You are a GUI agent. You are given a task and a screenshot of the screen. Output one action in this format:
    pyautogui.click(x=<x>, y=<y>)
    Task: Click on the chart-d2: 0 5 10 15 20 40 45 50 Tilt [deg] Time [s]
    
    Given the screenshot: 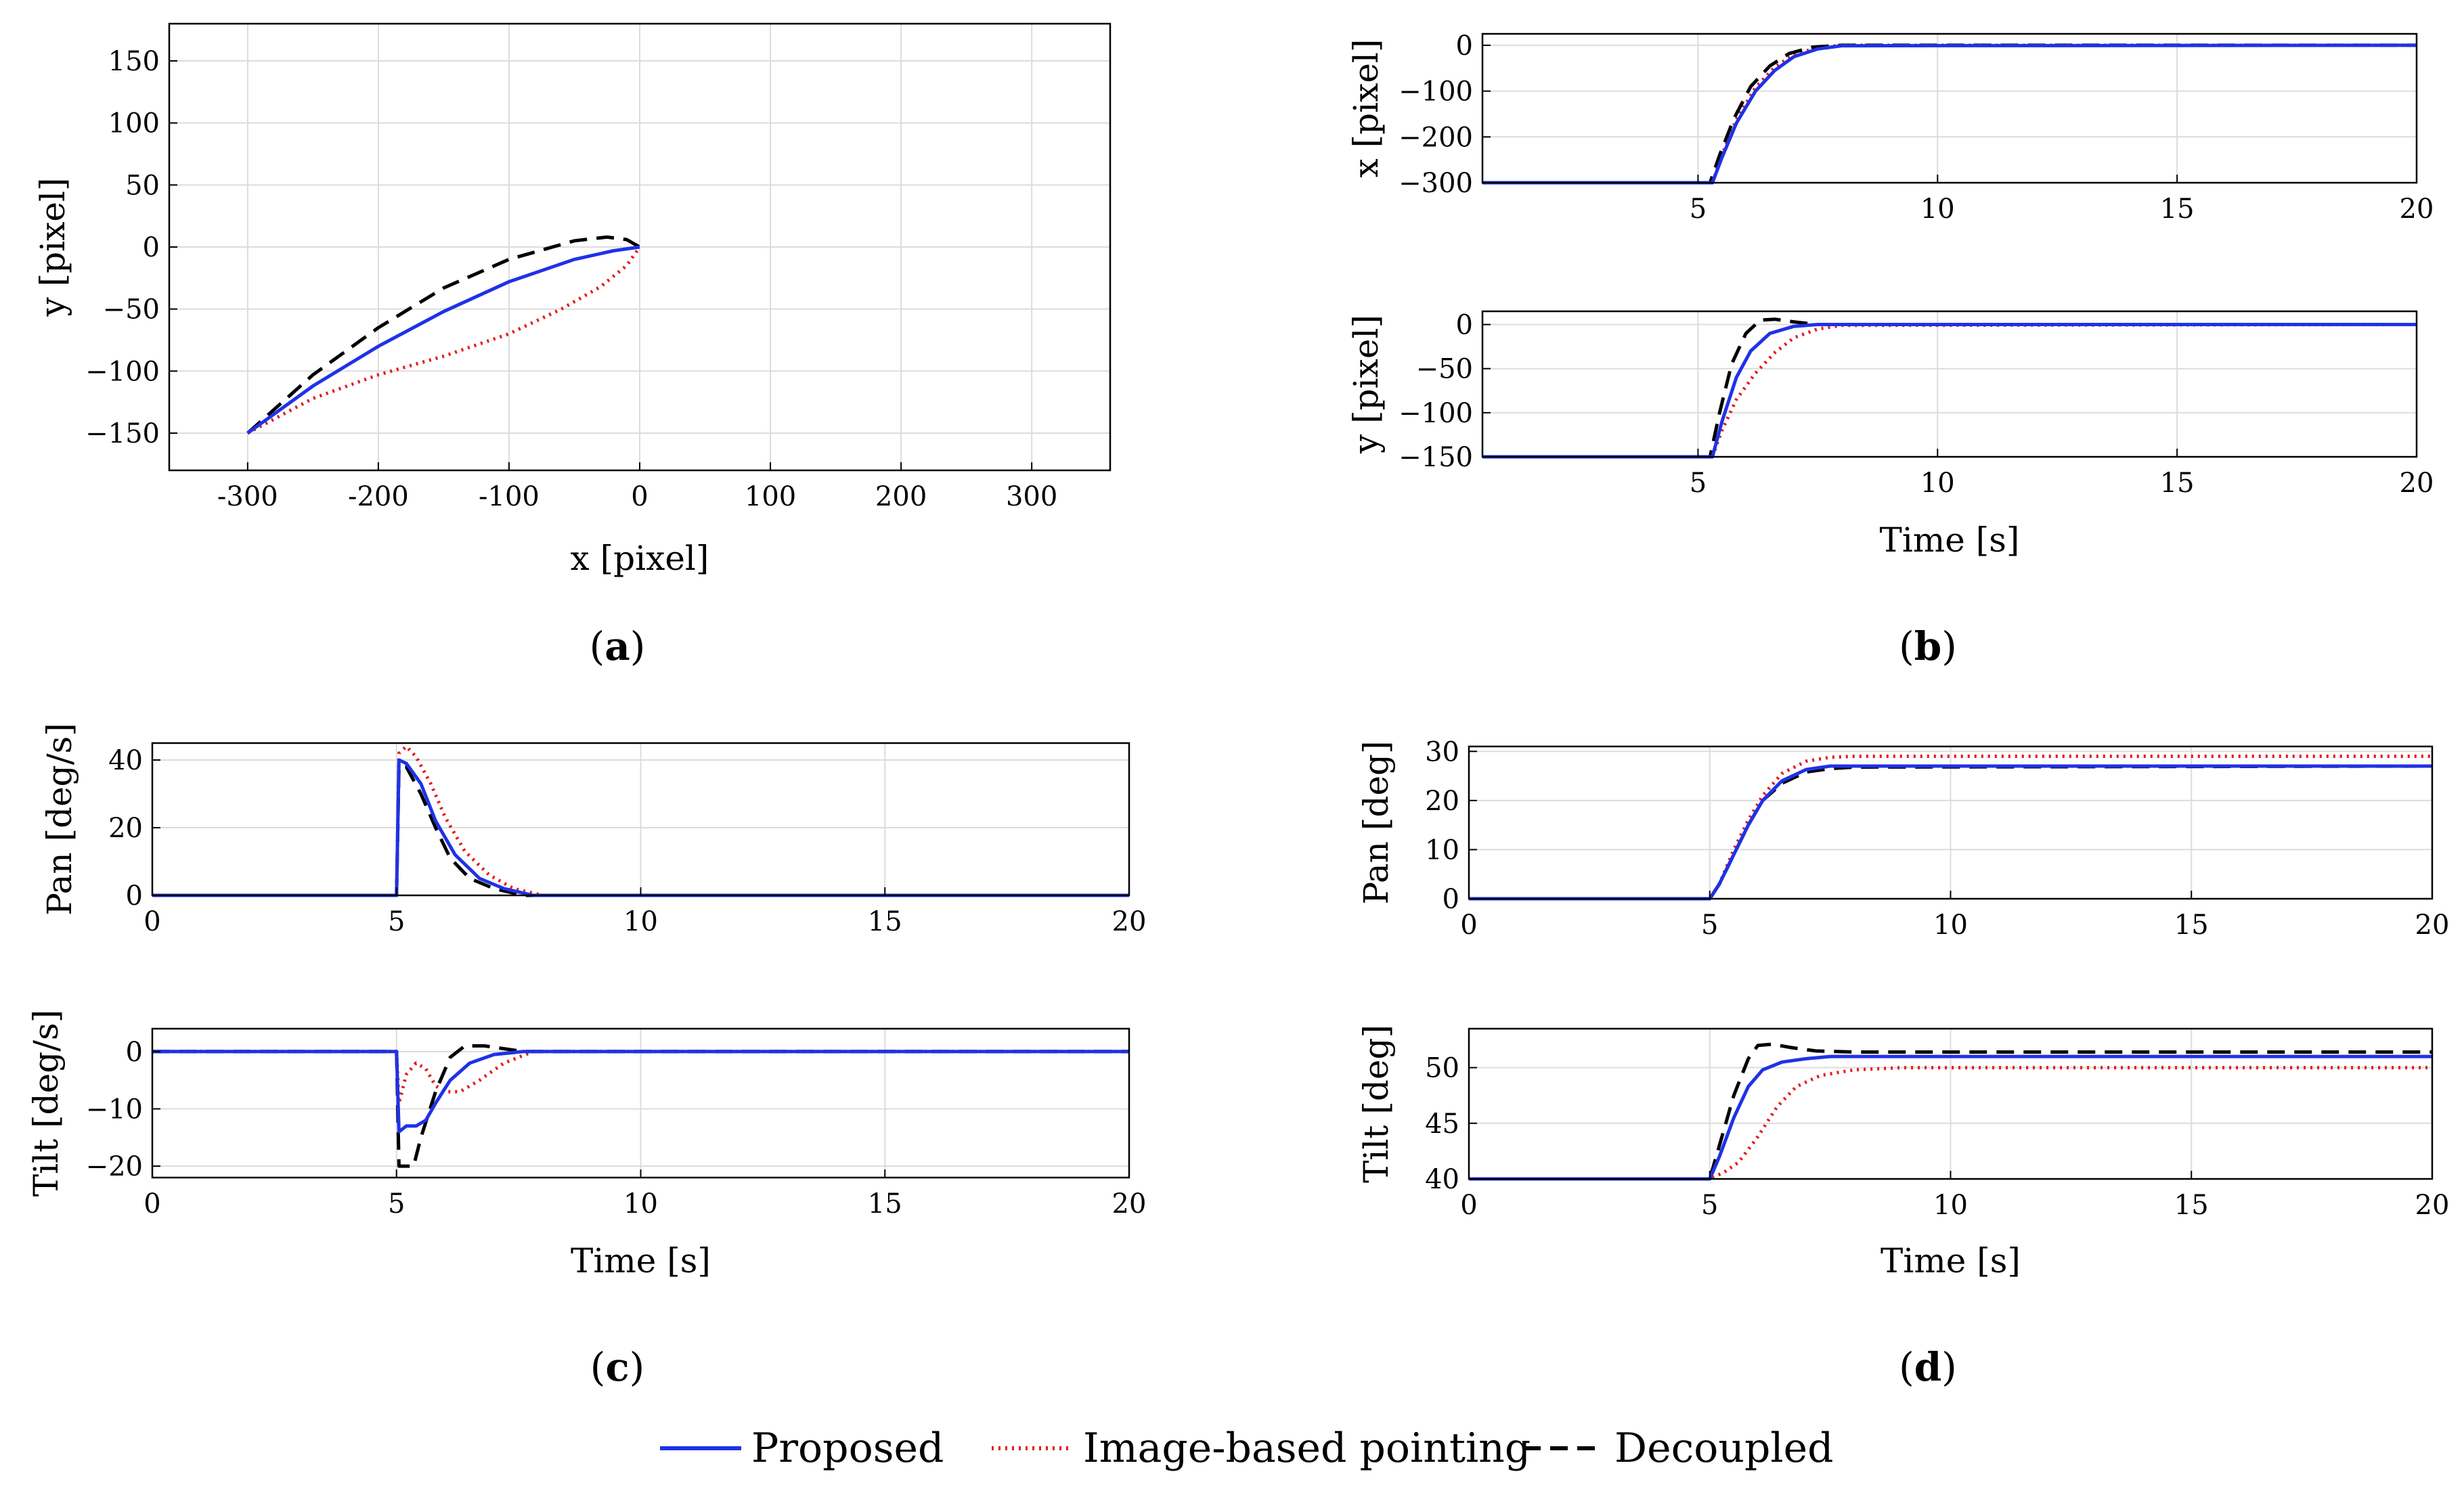 What is the action you would take?
    pyautogui.click(x=1903, y=1152)
    